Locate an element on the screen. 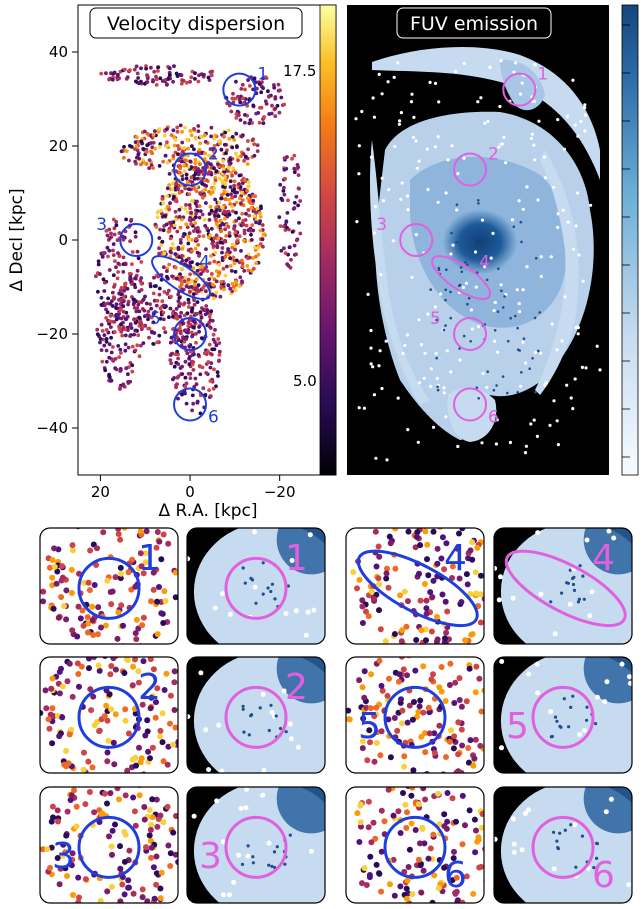 This screenshot has width=644, height=909. region-label: 1 is located at coordinates (542, 75).